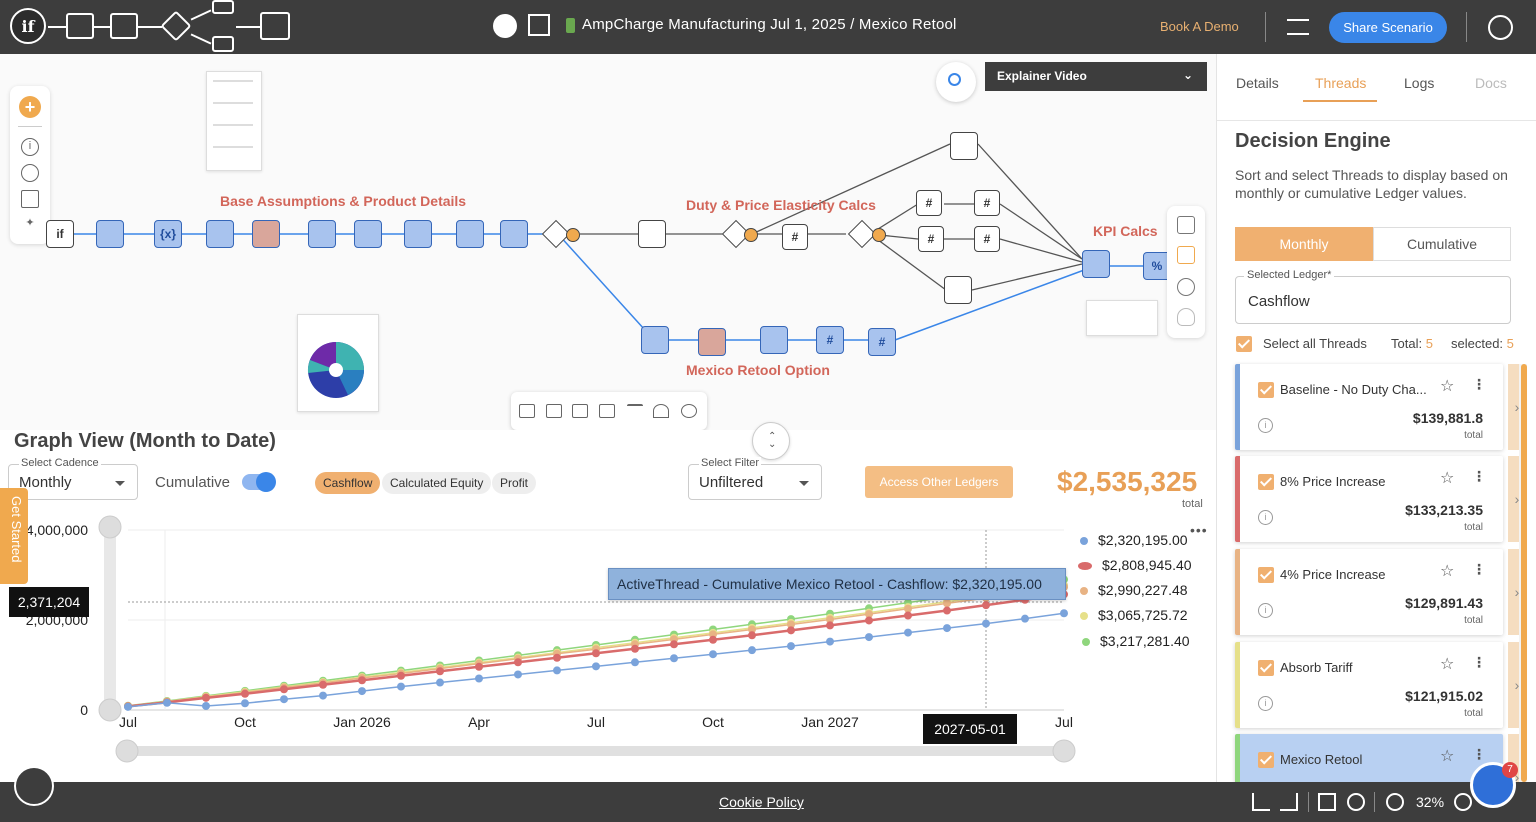 This screenshot has width=1536, height=822. I want to click on get-started-tab: Get Started, so click(14, 536).